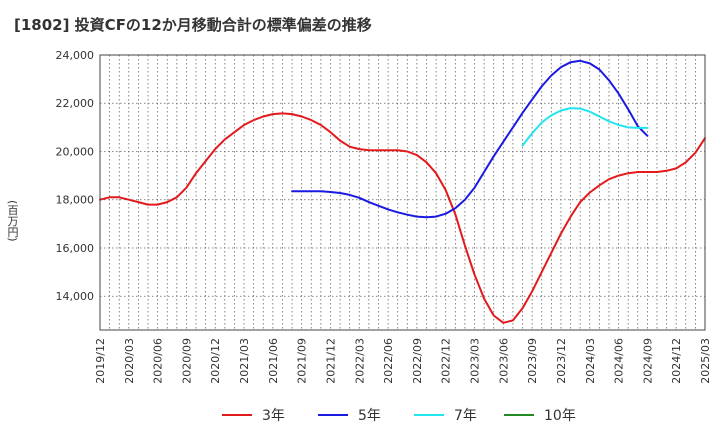  What do you see at coordinates (75, 103) in the screenshot?
I see `y-tick-label: 22,000` at bounding box center [75, 103].